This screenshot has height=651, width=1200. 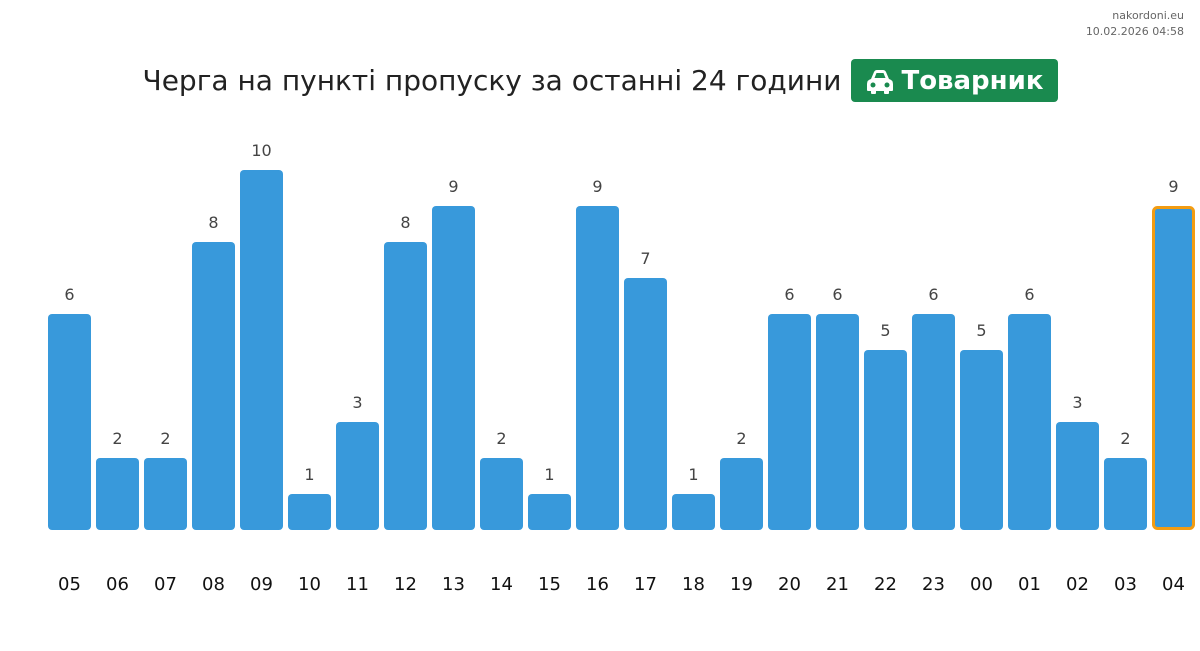 I want to click on x-tick-label: 15, so click(x=549, y=584).